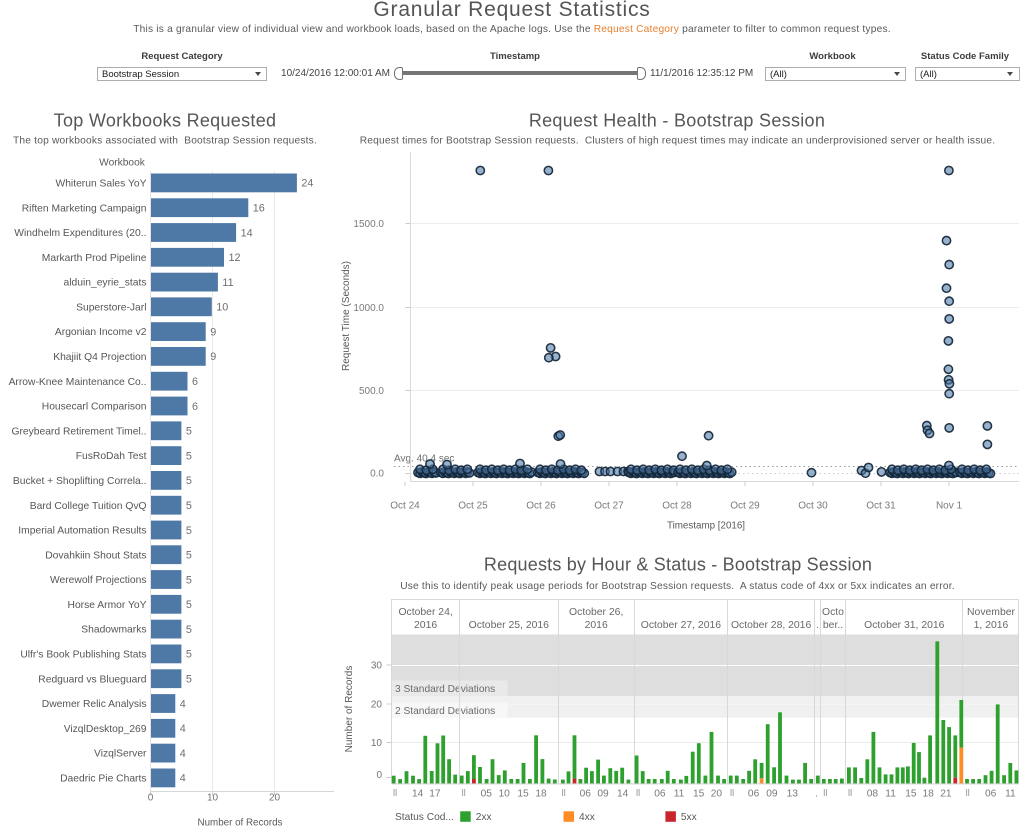 Image resolution: width=1024 pixels, height=838 pixels. What do you see at coordinates (833, 625) in the screenshot?
I see `svg-text: ber..` at bounding box center [833, 625].